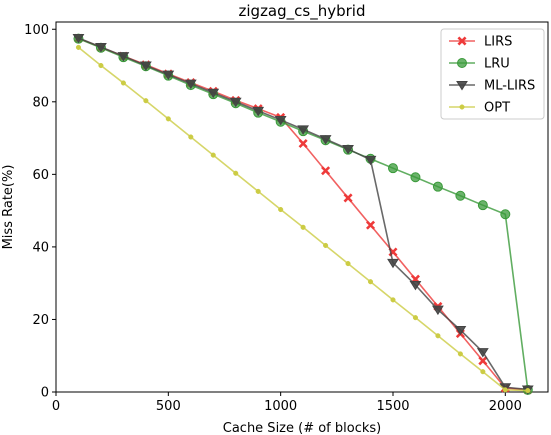 The image size is (551, 435). Describe the element at coordinates (280, 406) in the screenshot. I see `x-tick-label: 1000` at that location.